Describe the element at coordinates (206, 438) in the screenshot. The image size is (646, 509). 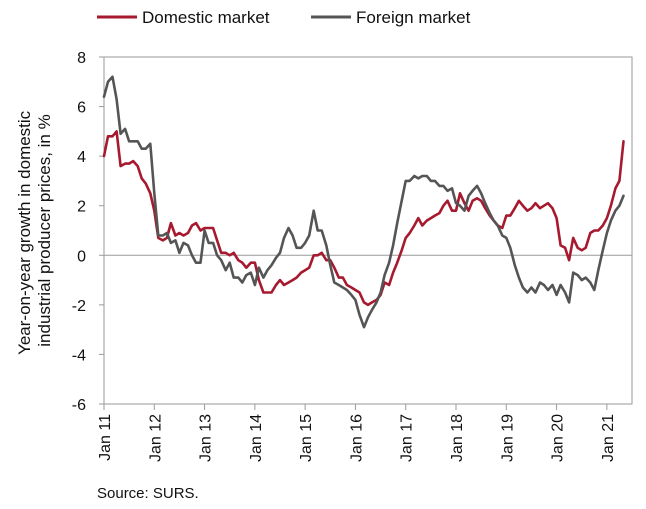
I see `x-tick-label: Jan 13` at that location.